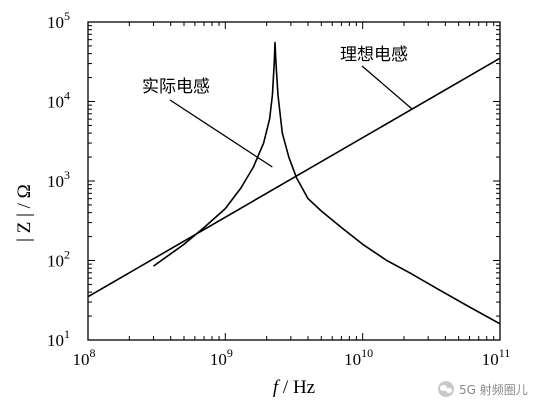 The height and width of the screenshot is (412, 552). I want to click on y-tick-label: 10⁵, so click(58, 20).